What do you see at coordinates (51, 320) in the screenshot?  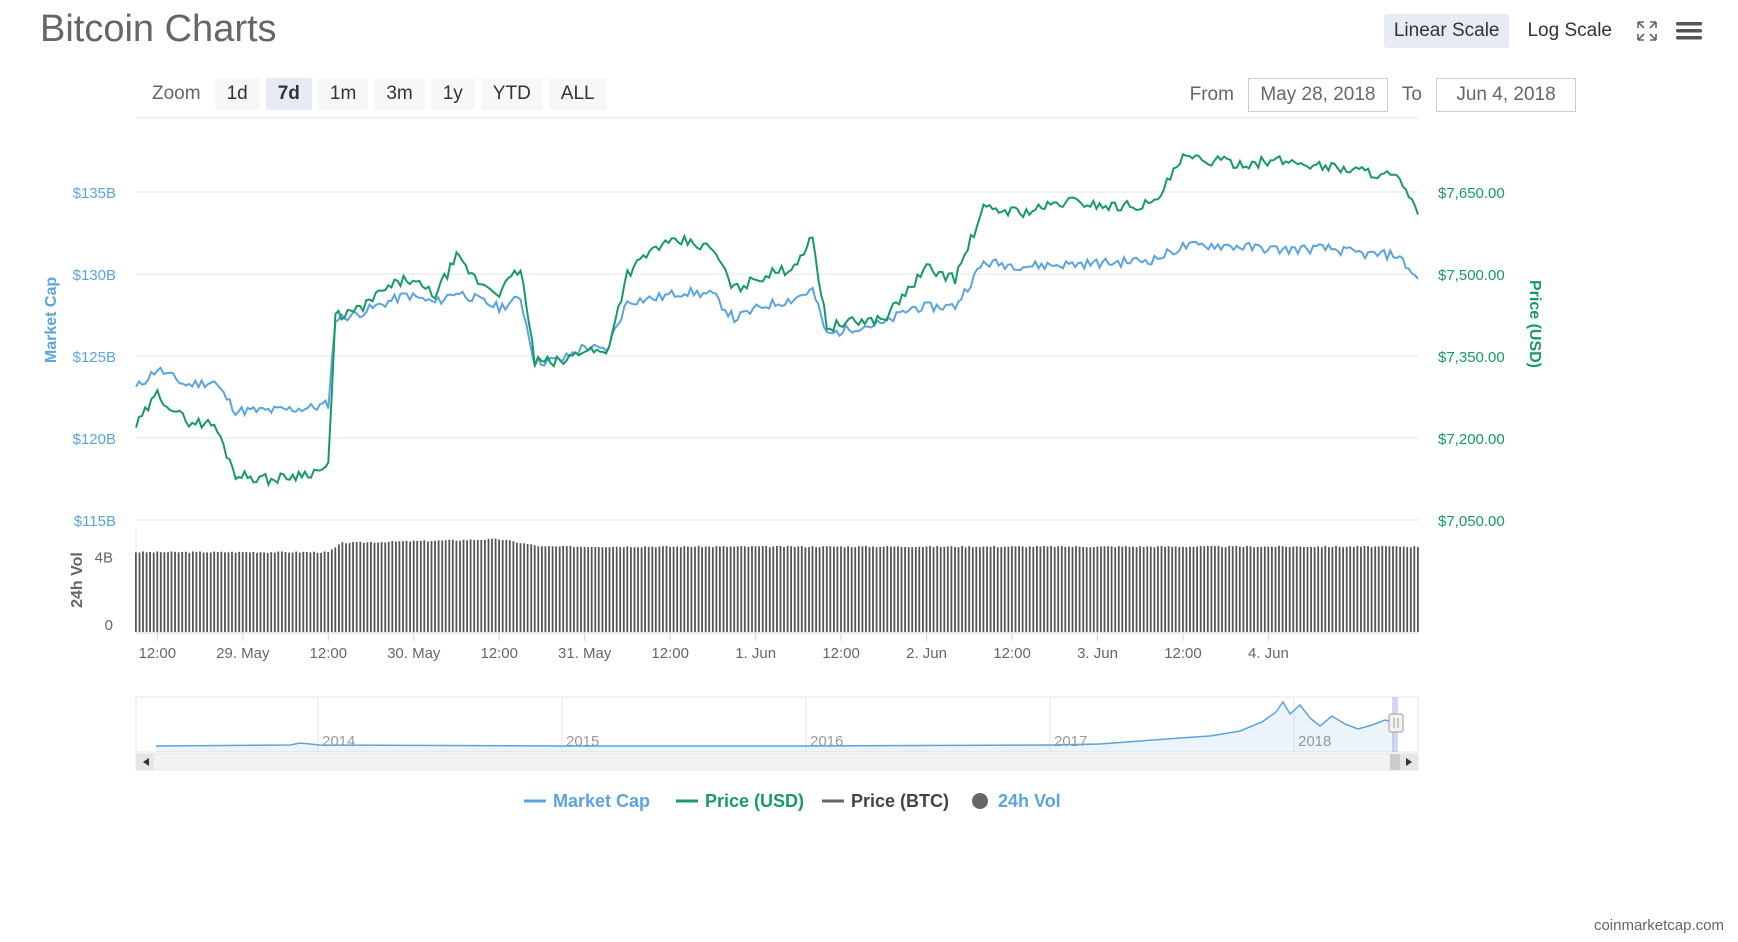 I see `left-axis-title: Market Cap` at bounding box center [51, 320].